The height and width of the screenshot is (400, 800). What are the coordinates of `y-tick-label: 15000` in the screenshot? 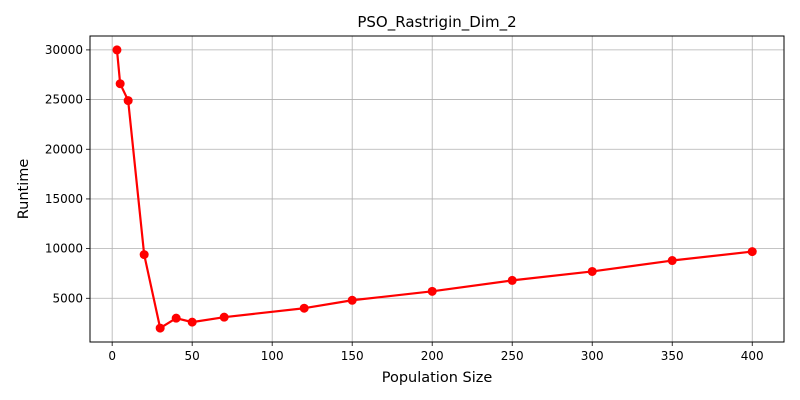 It's located at (64, 199).